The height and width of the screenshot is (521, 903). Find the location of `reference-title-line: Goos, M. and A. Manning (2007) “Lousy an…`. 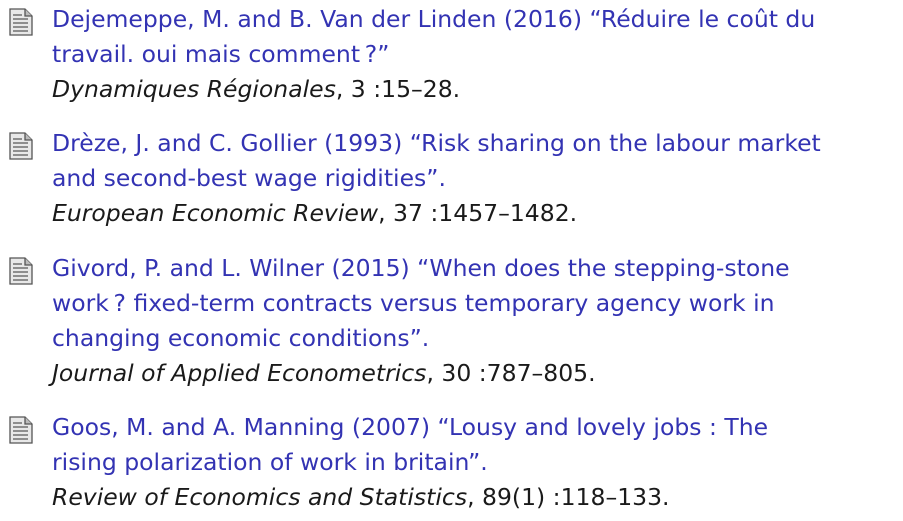

reference-title-line: Goos, M. and A. Manning (2007) “Lousy an… is located at coordinates (410, 427).